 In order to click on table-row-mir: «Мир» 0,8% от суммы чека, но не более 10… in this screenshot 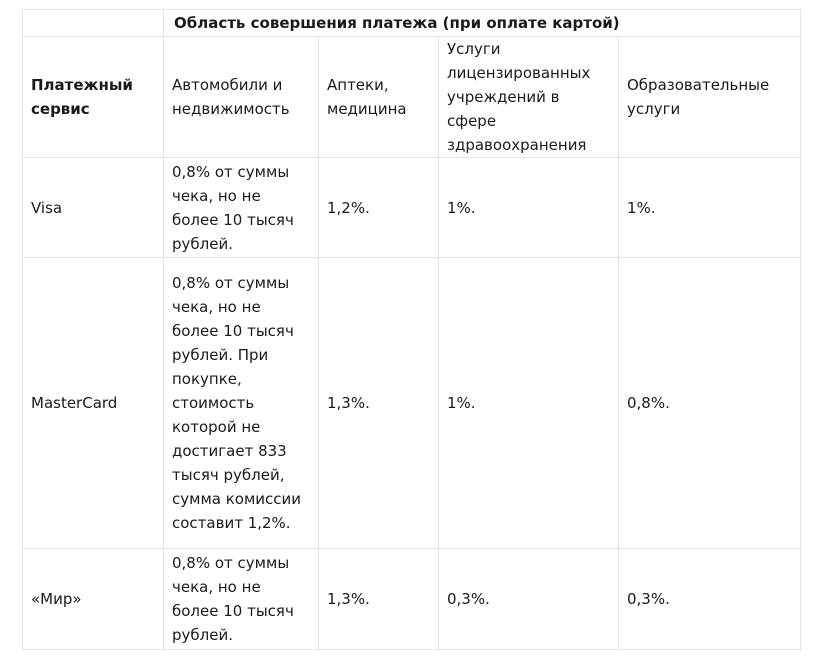, I will do `click(412, 599)`.